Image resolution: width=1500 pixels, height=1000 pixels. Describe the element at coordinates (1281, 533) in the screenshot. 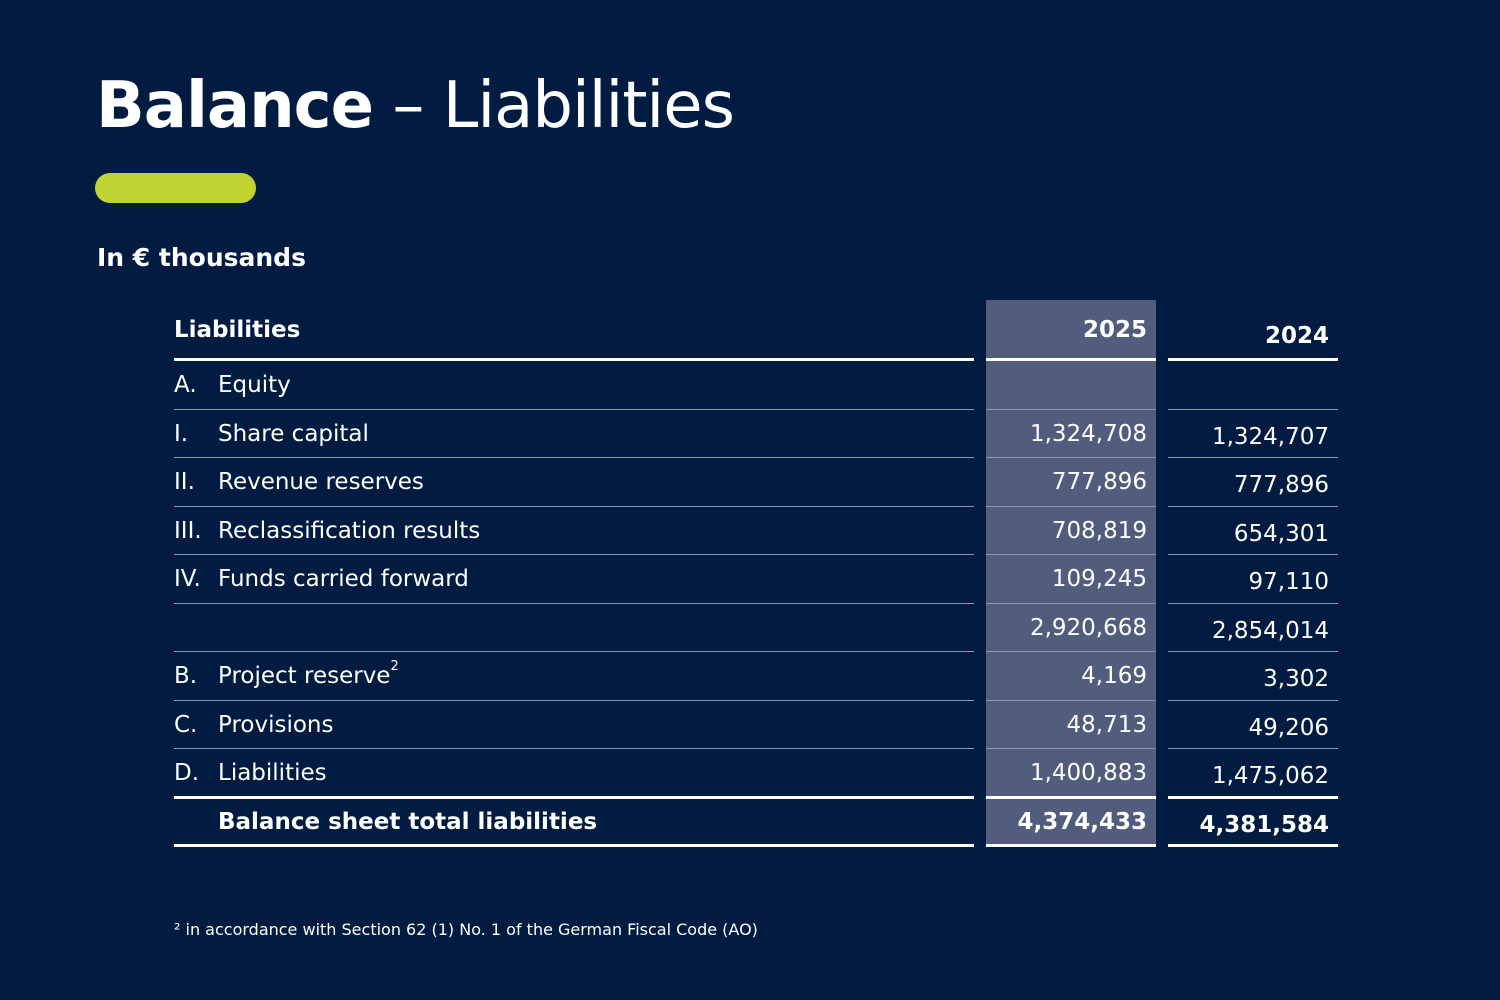

I see `value-2024: 654,301` at that location.